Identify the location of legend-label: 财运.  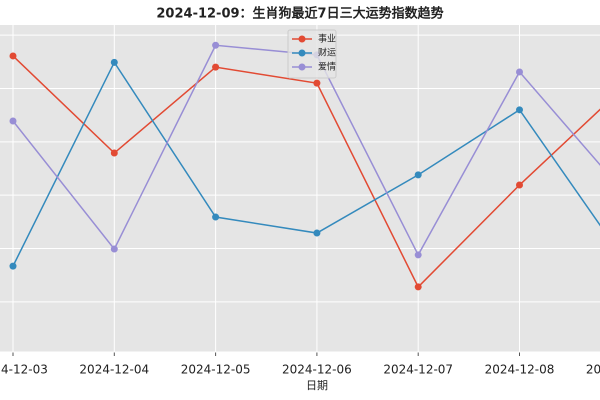
(327, 53).